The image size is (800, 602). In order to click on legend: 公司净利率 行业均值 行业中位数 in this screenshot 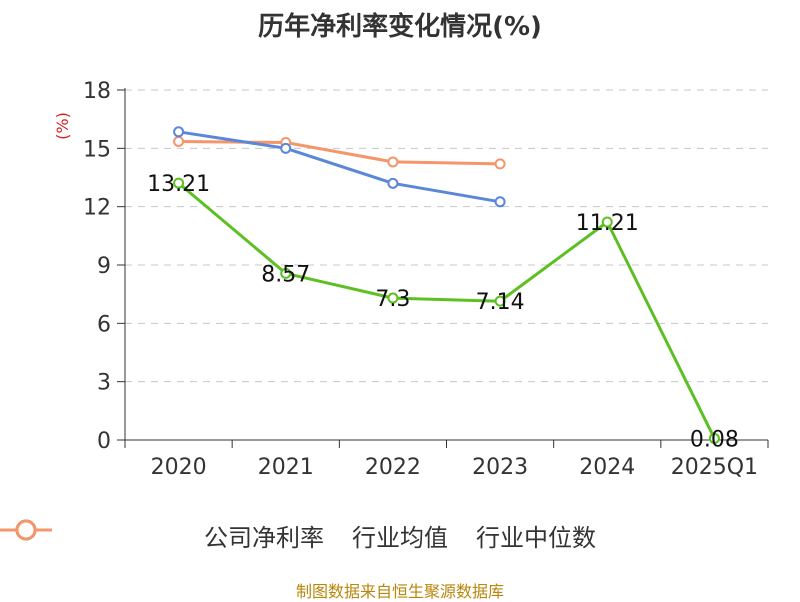, I will do `click(400, 535)`.